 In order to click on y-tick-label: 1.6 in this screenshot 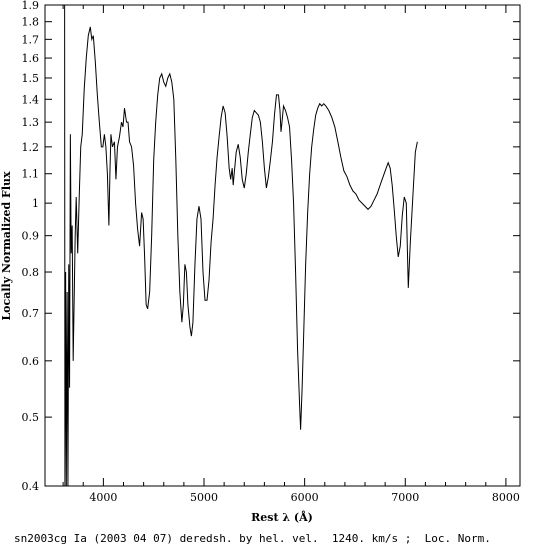, I will do `click(31, 58)`.